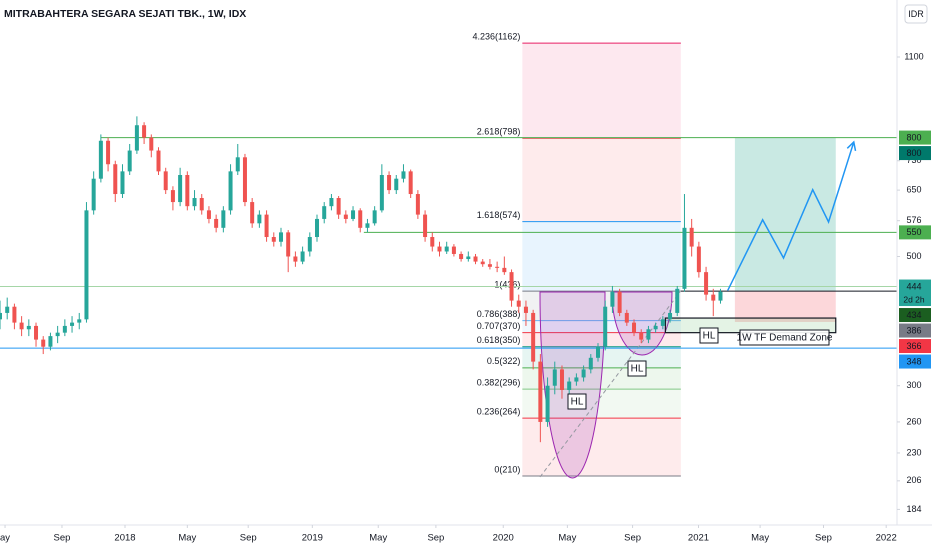 The image size is (932, 550). I want to click on countdown-badge, so click(915, 300).